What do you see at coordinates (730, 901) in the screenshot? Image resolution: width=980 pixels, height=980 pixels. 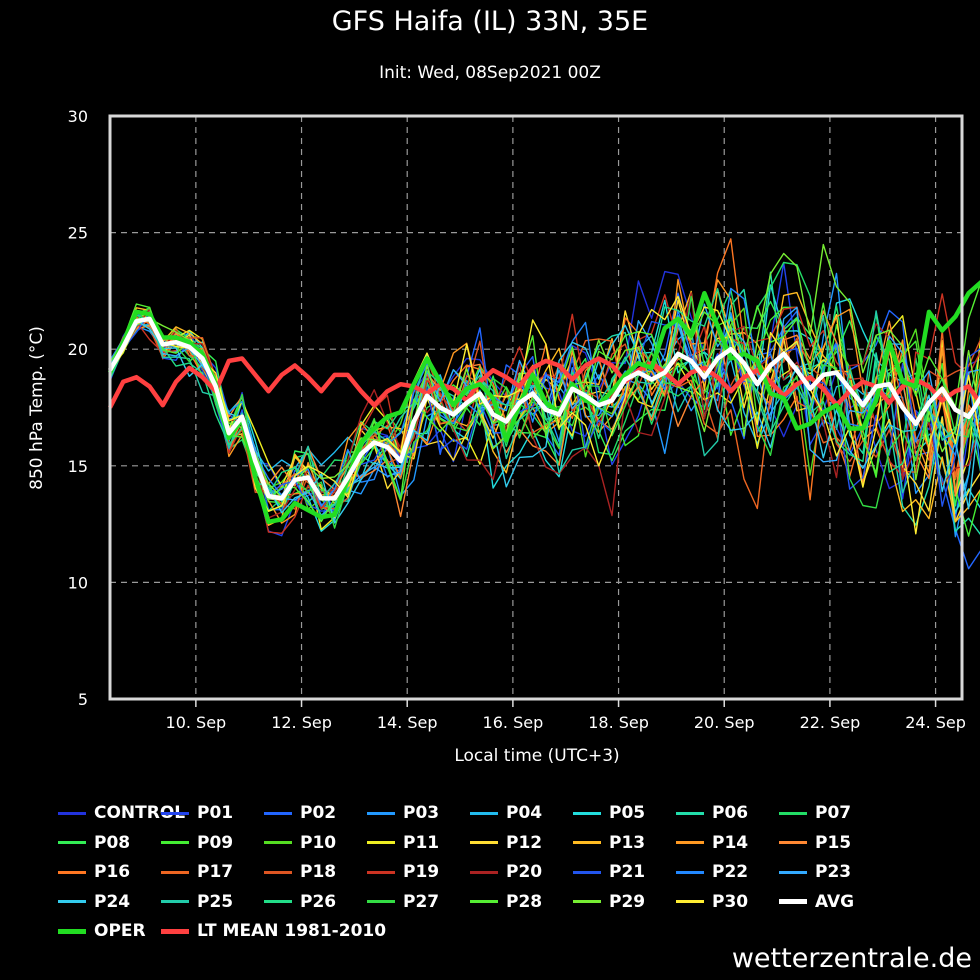 I see `legend-label: P30` at bounding box center [730, 901].